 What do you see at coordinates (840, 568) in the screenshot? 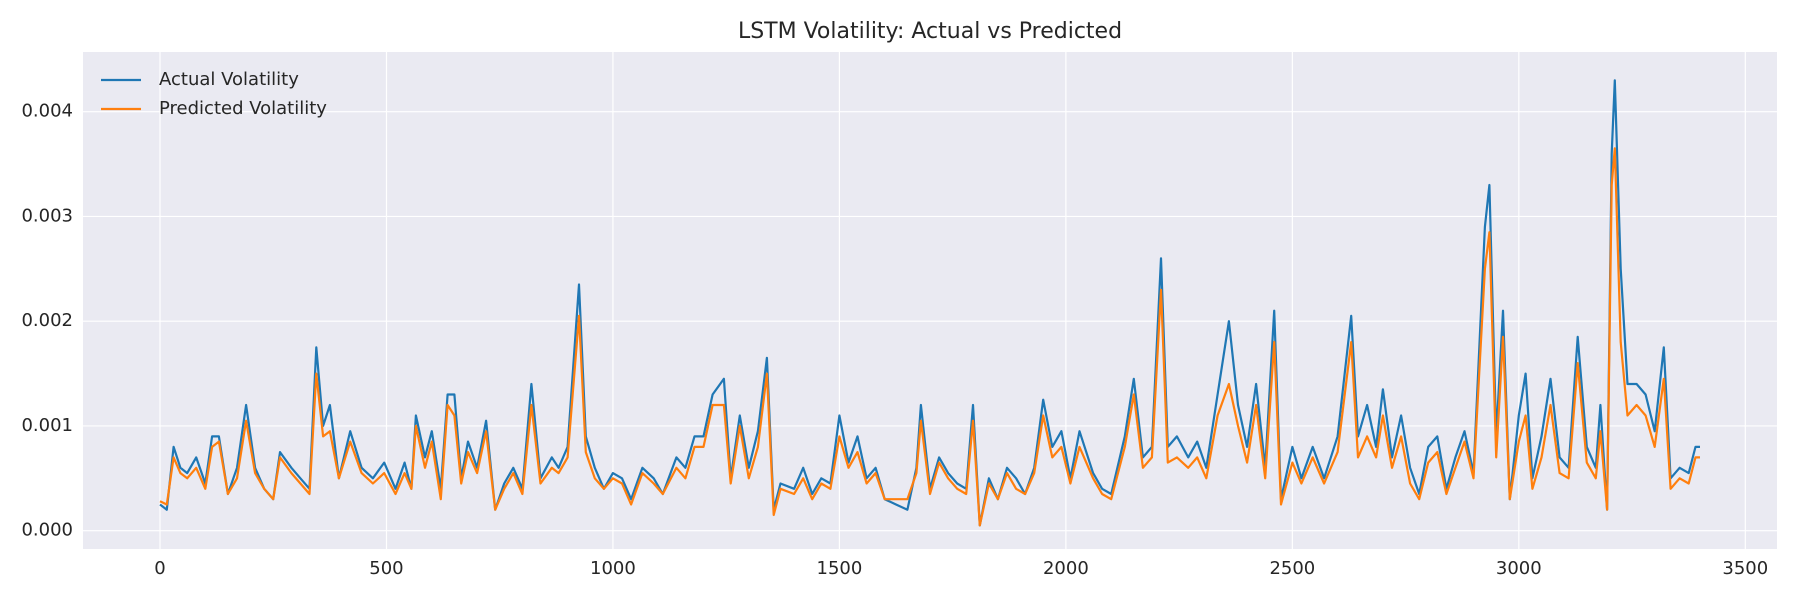
I see `x-tick-label: 1500` at bounding box center [840, 568].